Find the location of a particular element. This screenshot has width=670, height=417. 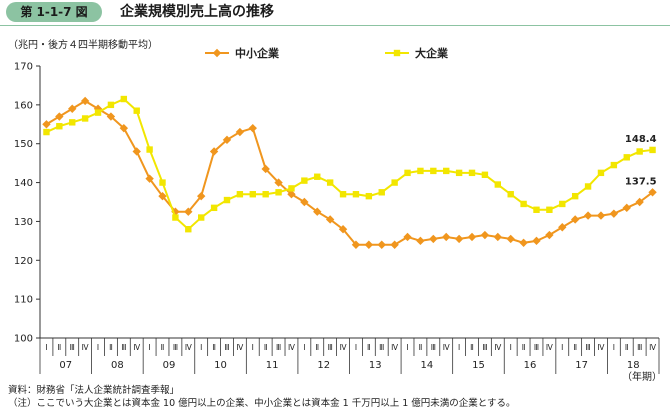

legend-label: 中小企業 is located at coordinates (257, 53).